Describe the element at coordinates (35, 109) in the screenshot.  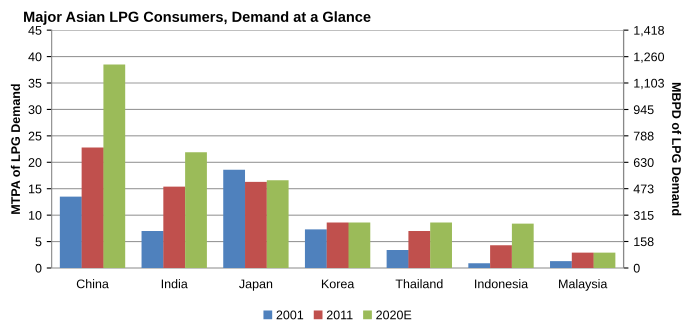
I see `y-tick-label: 30` at that location.